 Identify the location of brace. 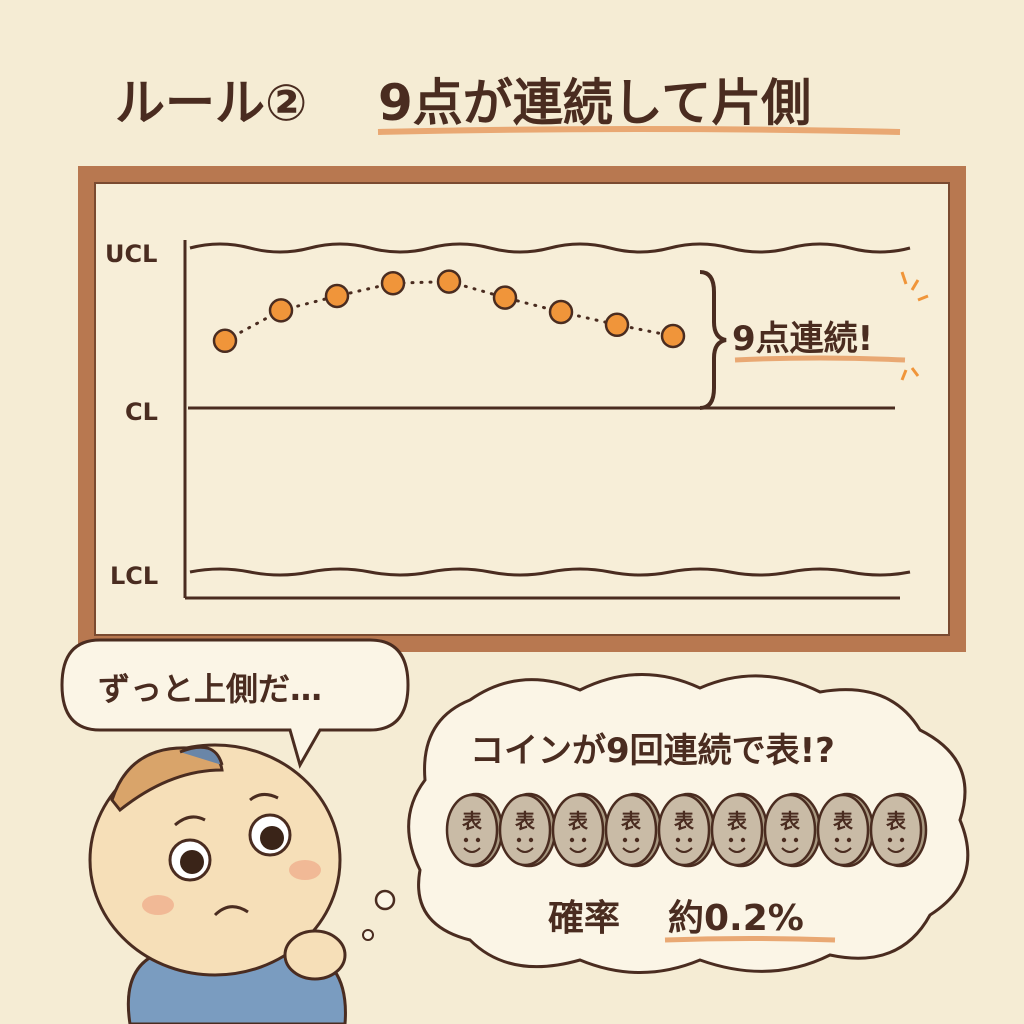
(713, 340).